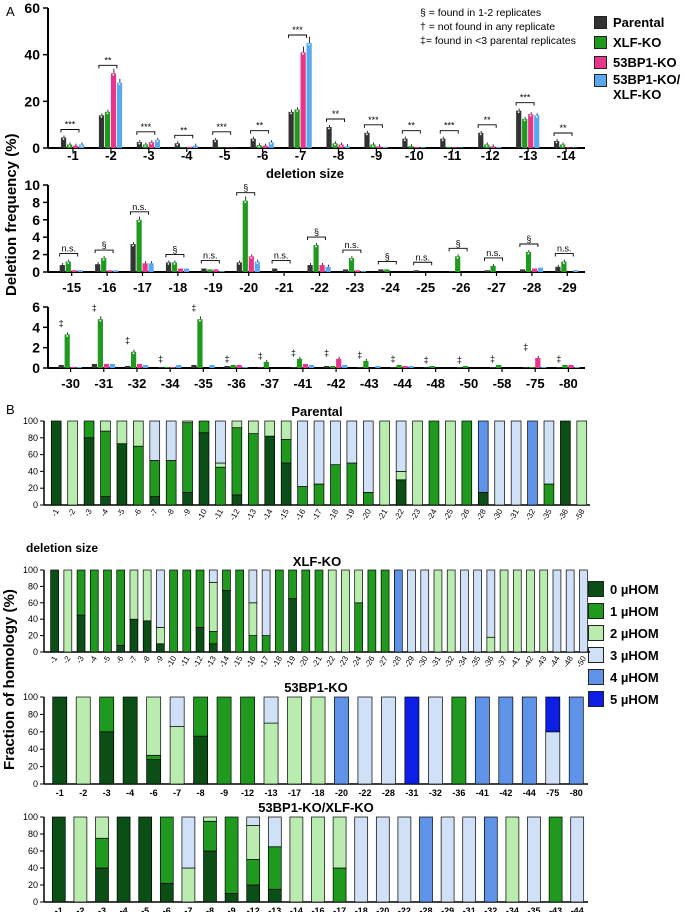 The image size is (685, 912). What do you see at coordinates (334, 514) in the screenshot?
I see `x-tick-label: -18` at bounding box center [334, 514].